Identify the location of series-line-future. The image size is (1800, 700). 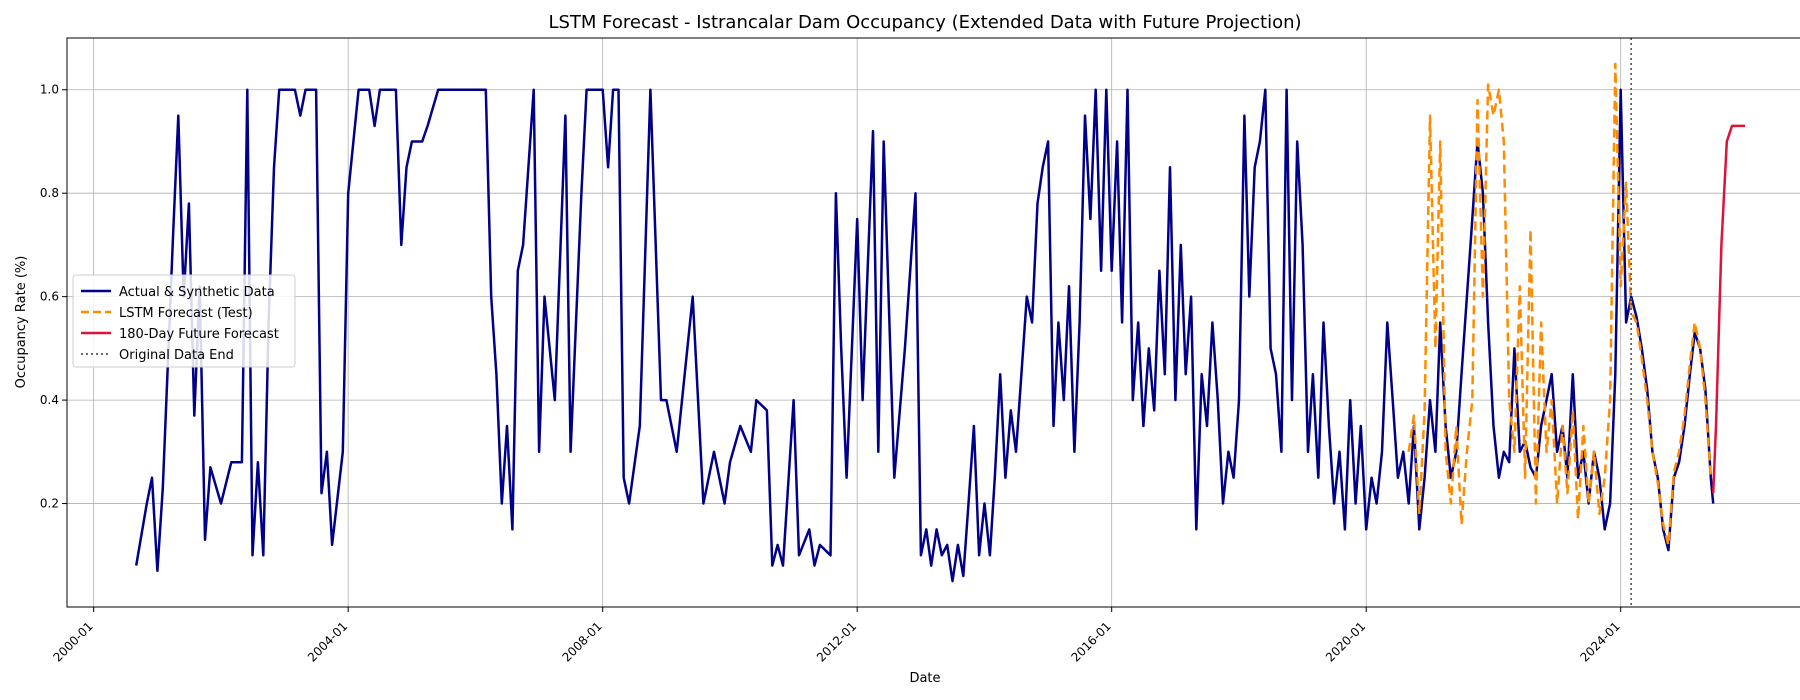
(1728, 309).